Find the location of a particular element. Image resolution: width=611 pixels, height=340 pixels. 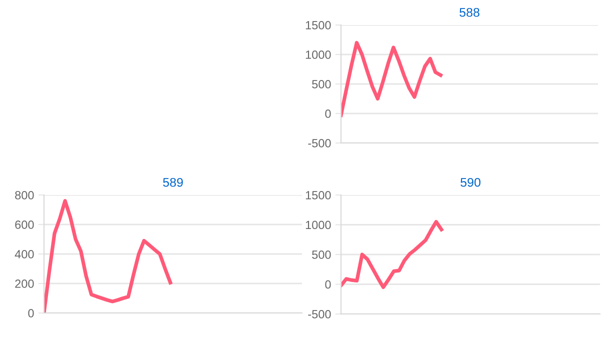

chart-title: 588 is located at coordinates (470, 12).